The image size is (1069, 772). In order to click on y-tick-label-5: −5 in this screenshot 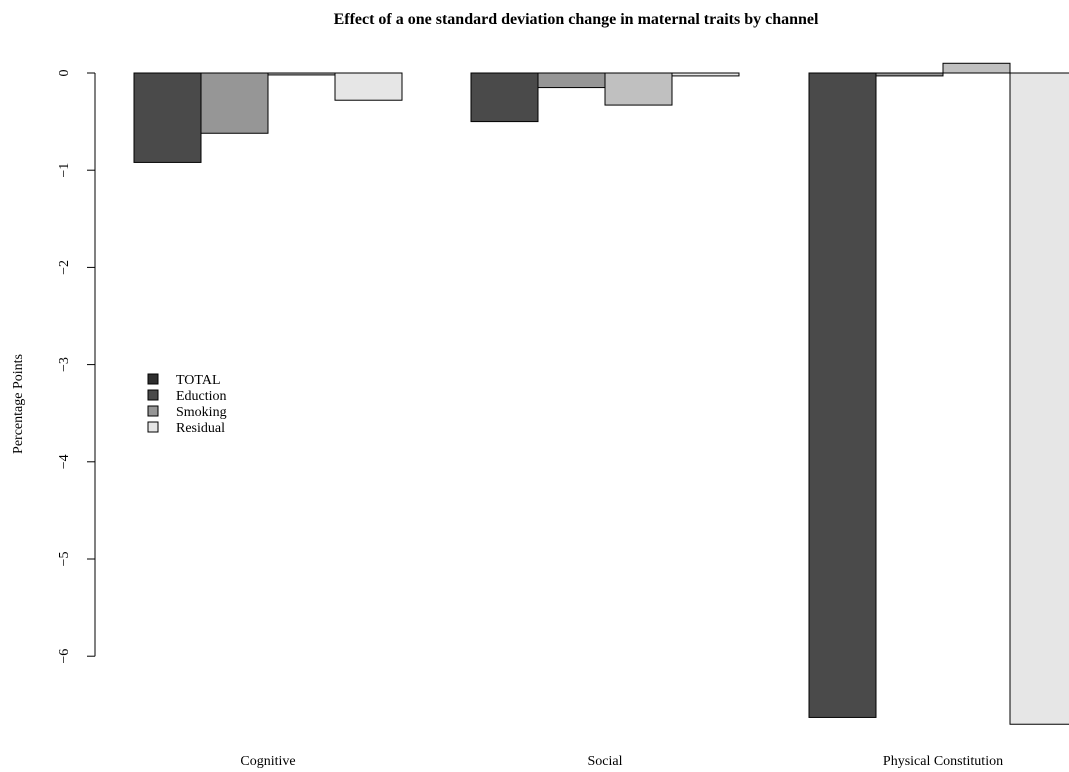, I will do `click(64, 559)`.